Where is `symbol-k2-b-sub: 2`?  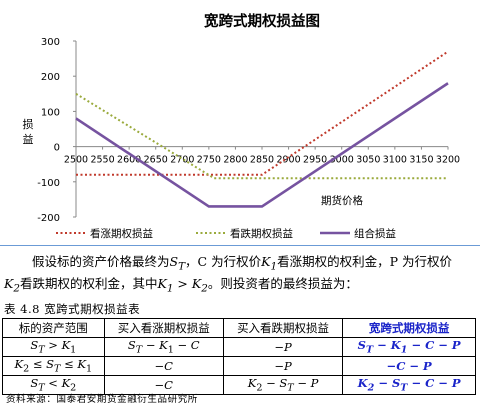
symbol-k2-b-sub: 2 is located at coordinates (204, 288).